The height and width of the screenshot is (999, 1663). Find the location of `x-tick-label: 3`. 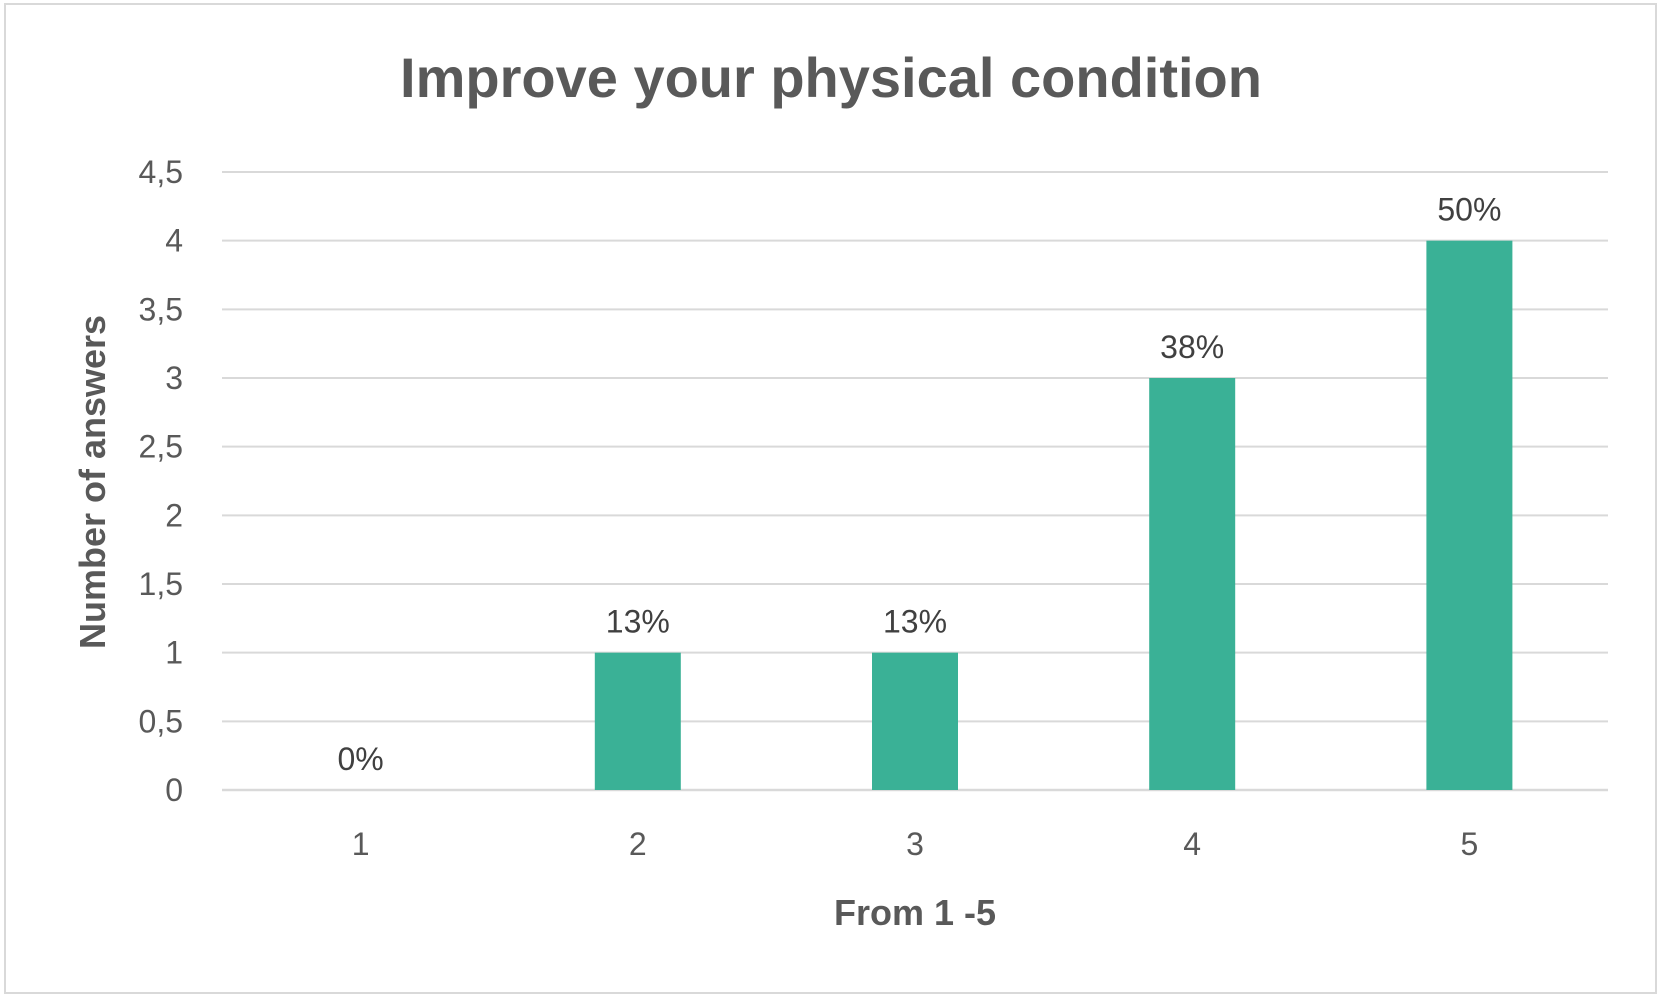

x-tick-label: 3 is located at coordinates (915, 844).